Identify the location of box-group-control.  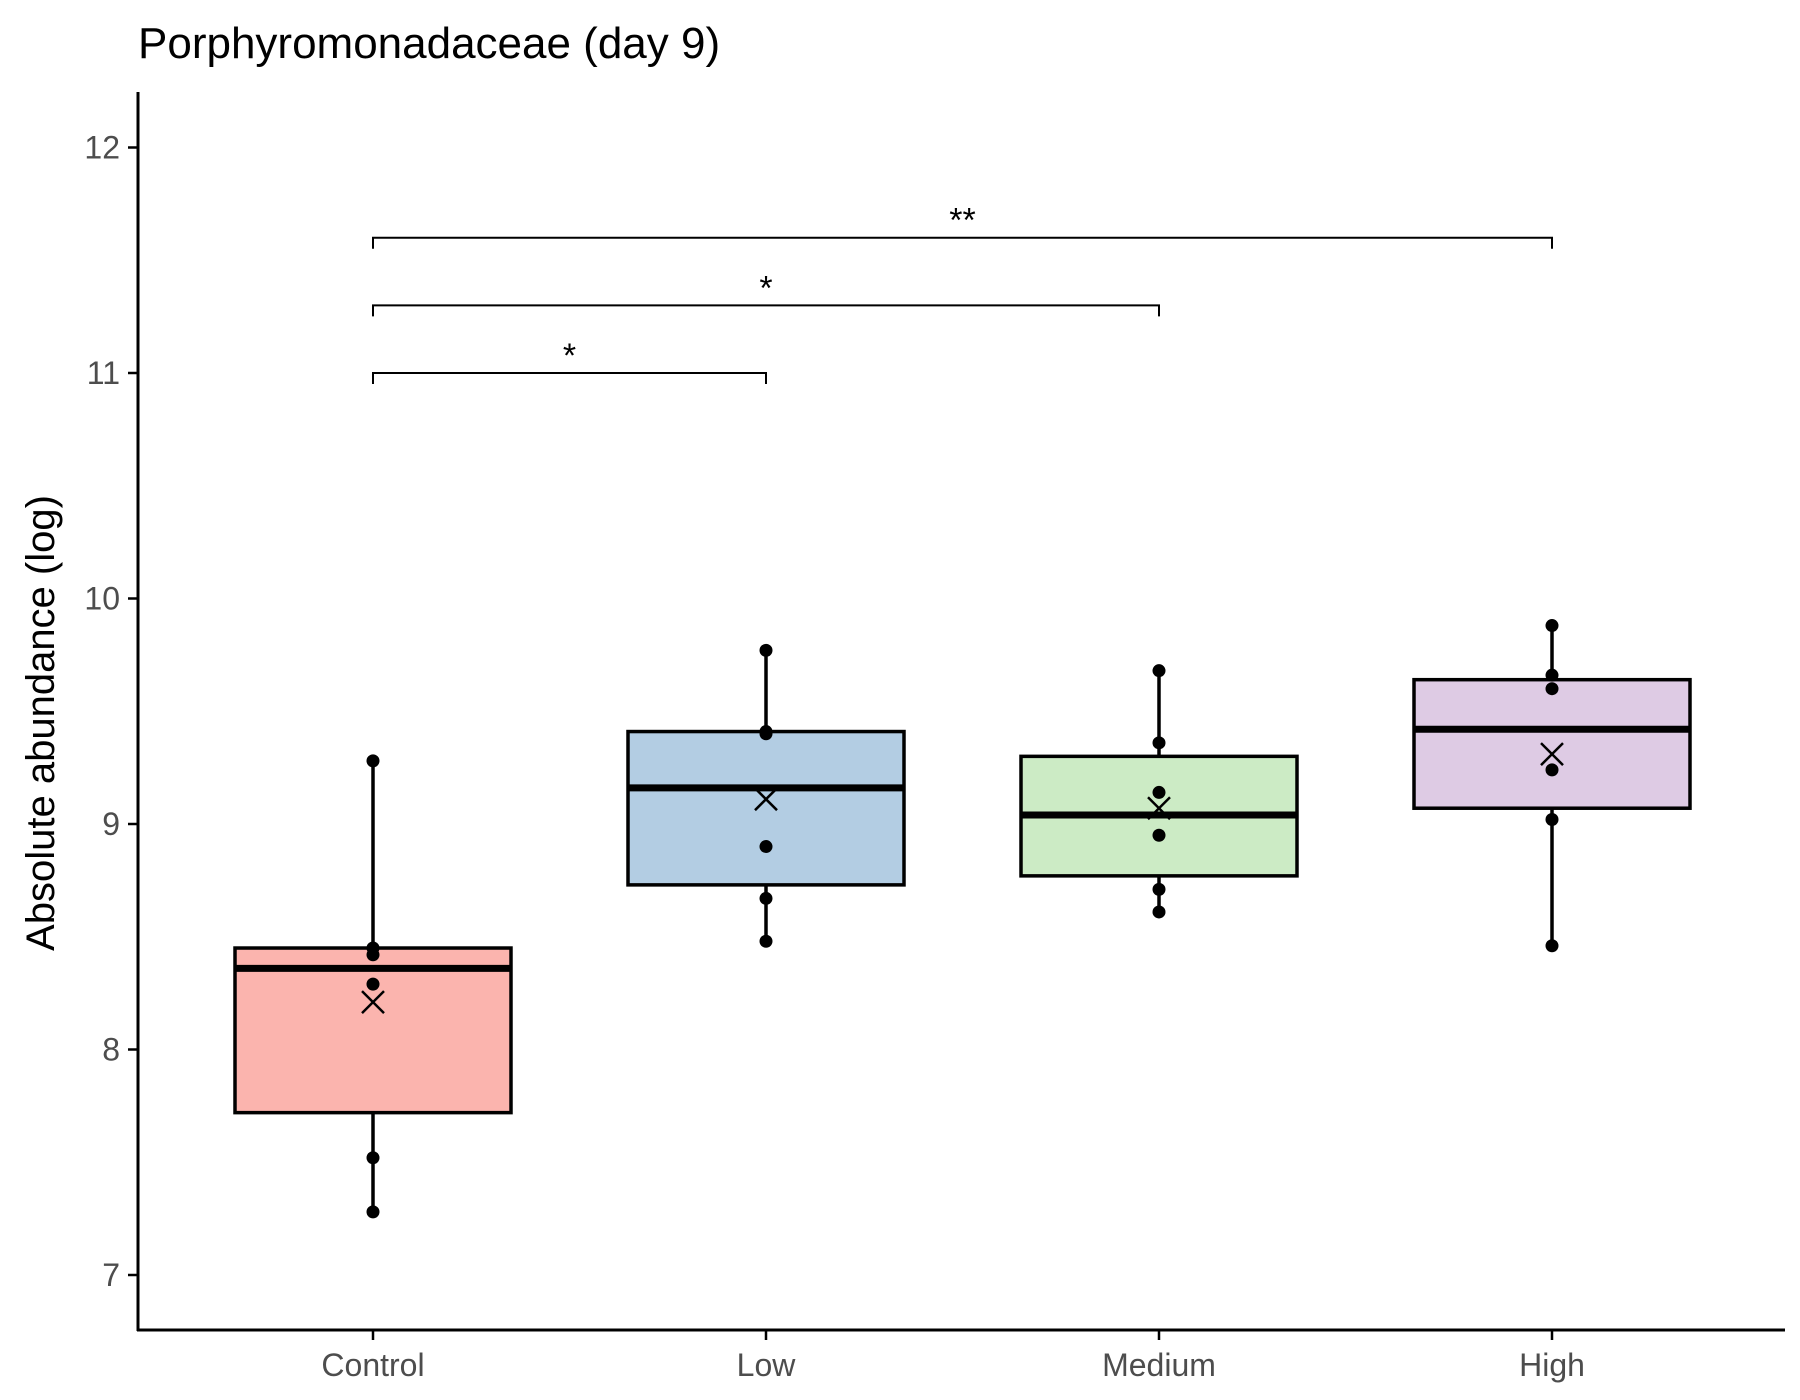
(373, 986).